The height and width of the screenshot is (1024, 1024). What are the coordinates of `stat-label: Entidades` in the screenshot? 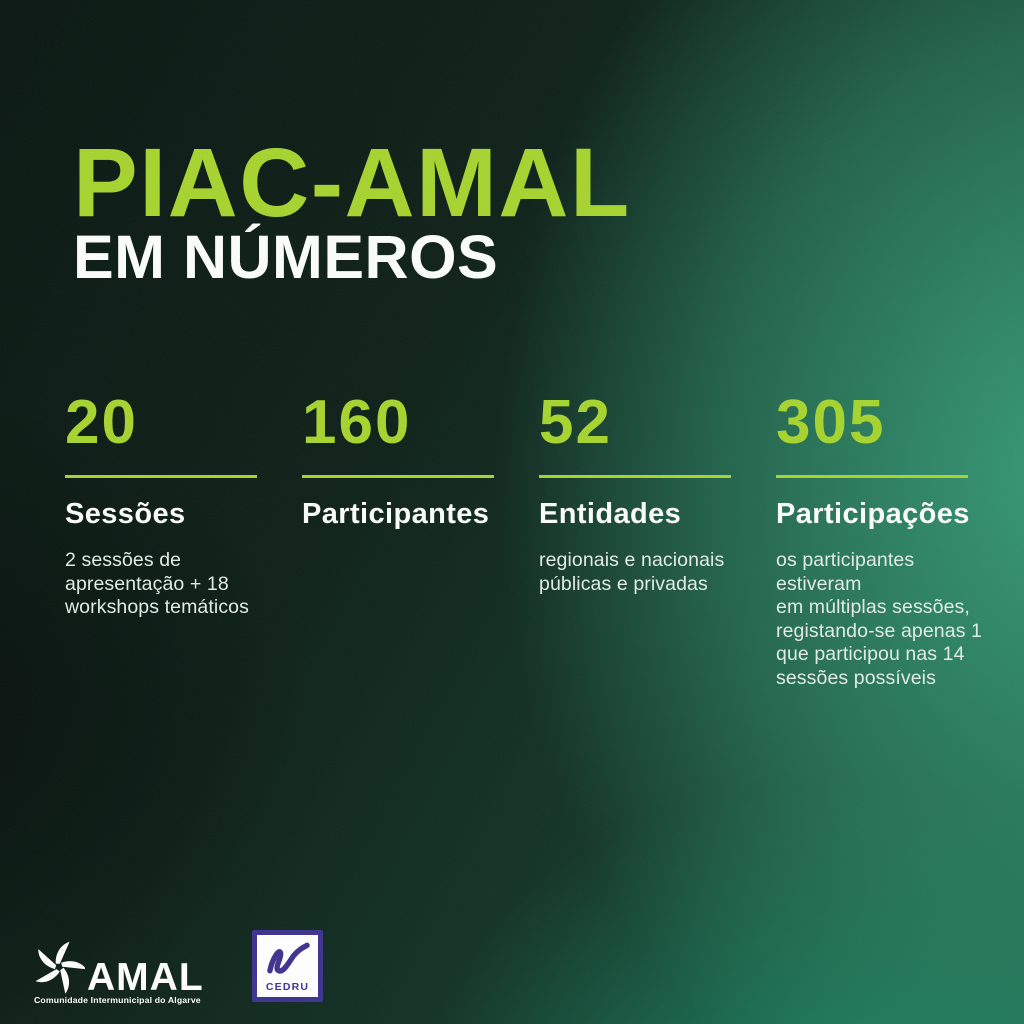 It's located at (610, 514).